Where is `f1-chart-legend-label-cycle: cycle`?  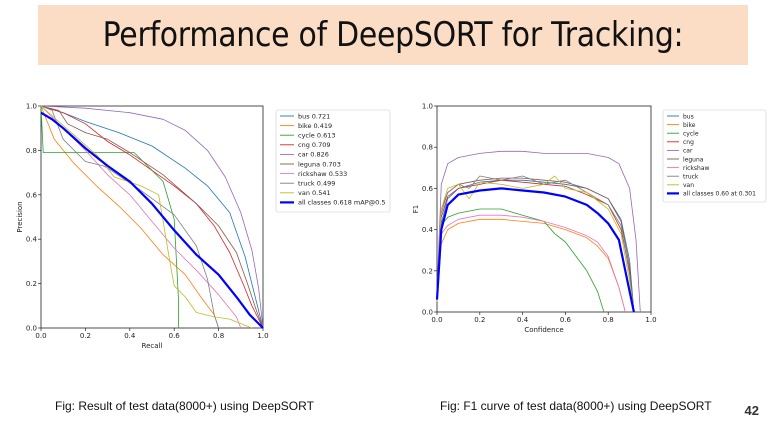
f1-chart-legend-label-cycle: cycle is located at coordinates (691, 134).